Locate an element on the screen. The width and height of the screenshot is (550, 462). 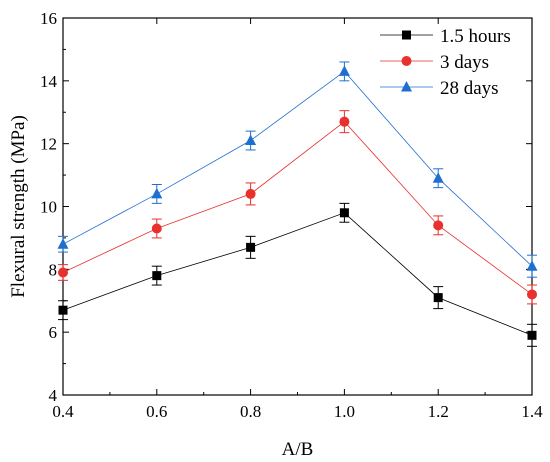
legend-item: 3 days is located at coordinates (434, 62).